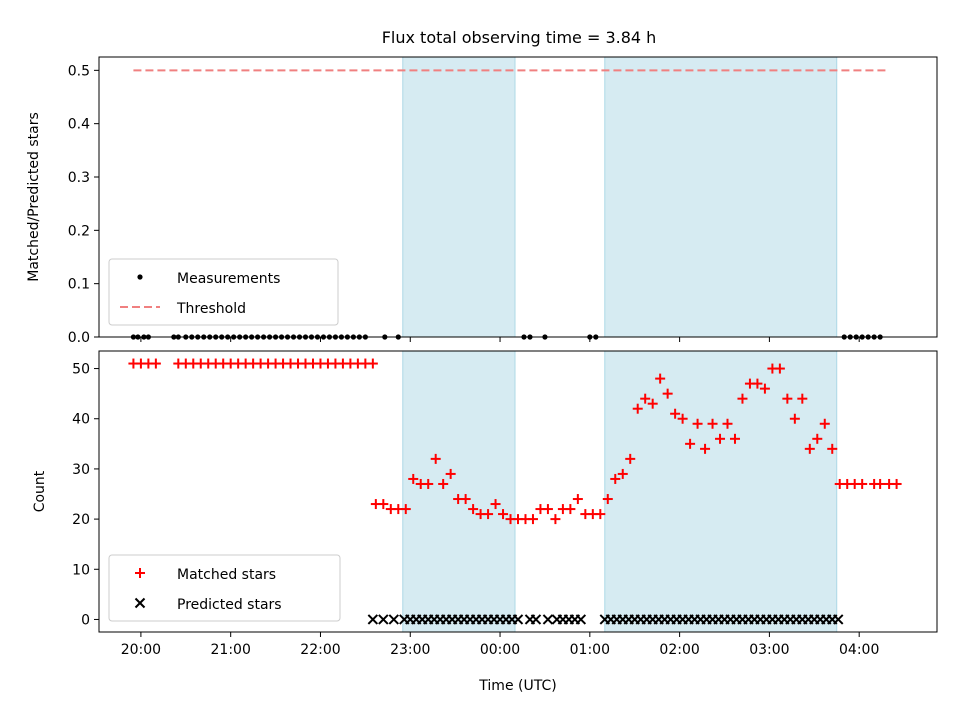  I want to click on x-axis-label: Time (UTC), so click(517, 686).